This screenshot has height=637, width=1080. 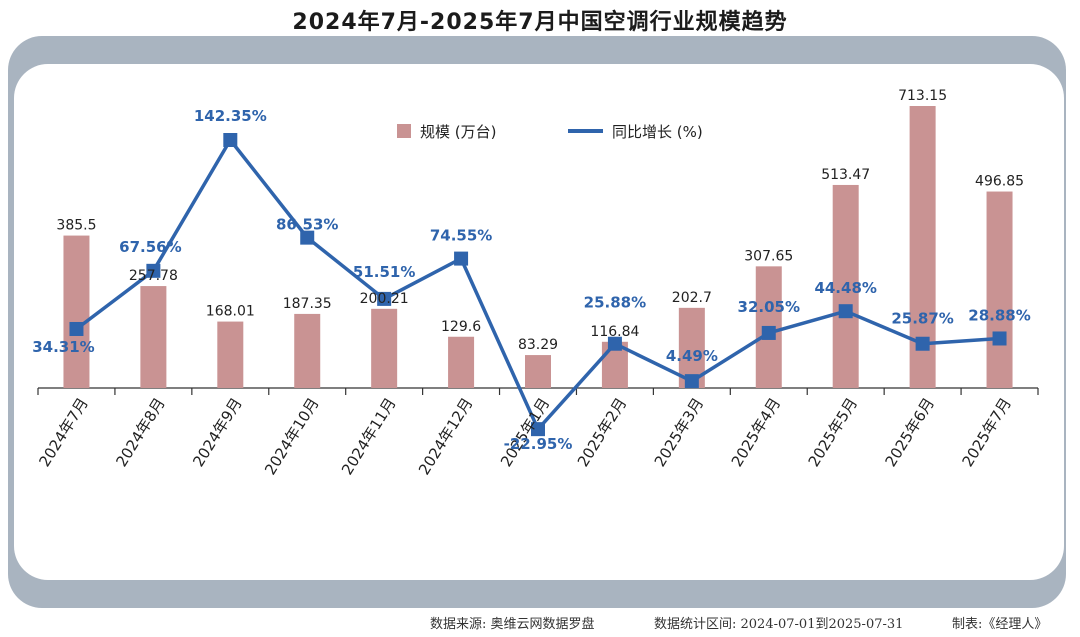 I want to click on bar-value-label: 257.78, so click(x=153, y=276).